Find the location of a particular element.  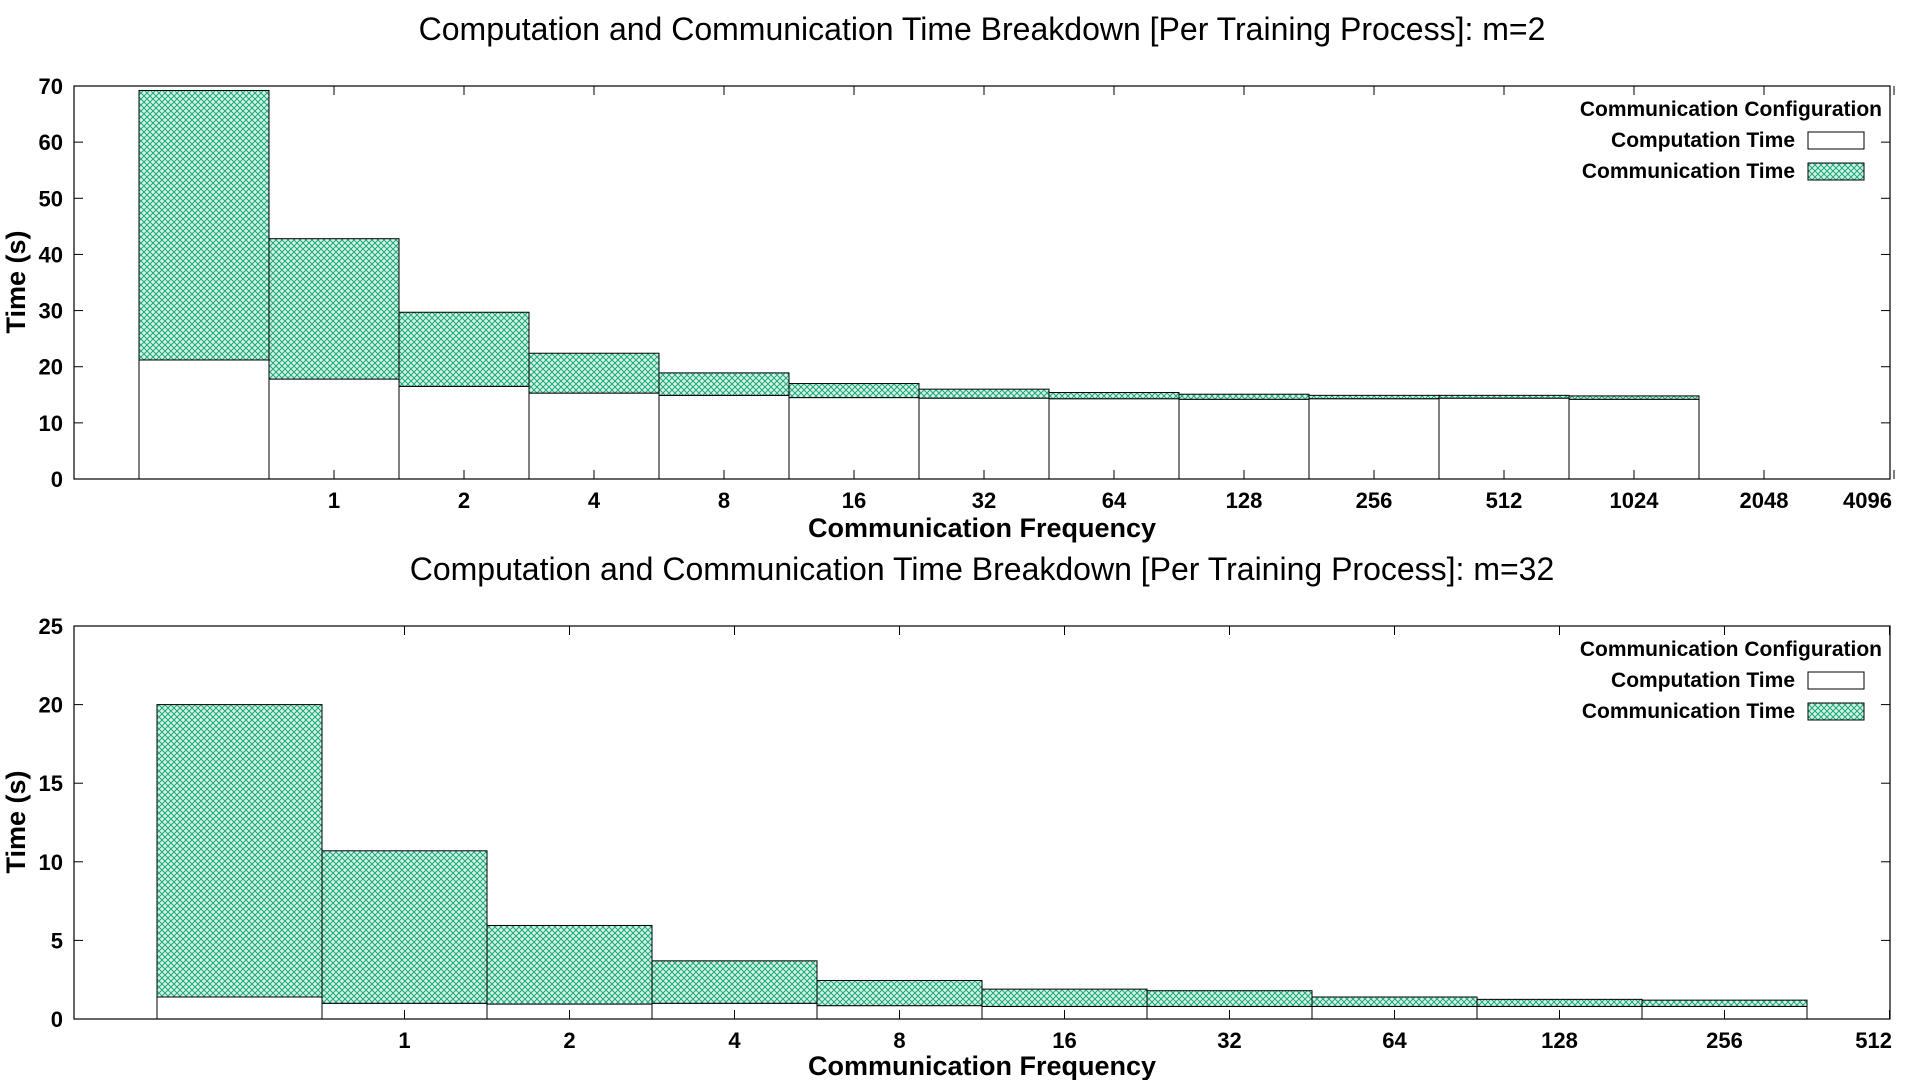

y-tick-label: 5 is located at coordinates (57, 940).